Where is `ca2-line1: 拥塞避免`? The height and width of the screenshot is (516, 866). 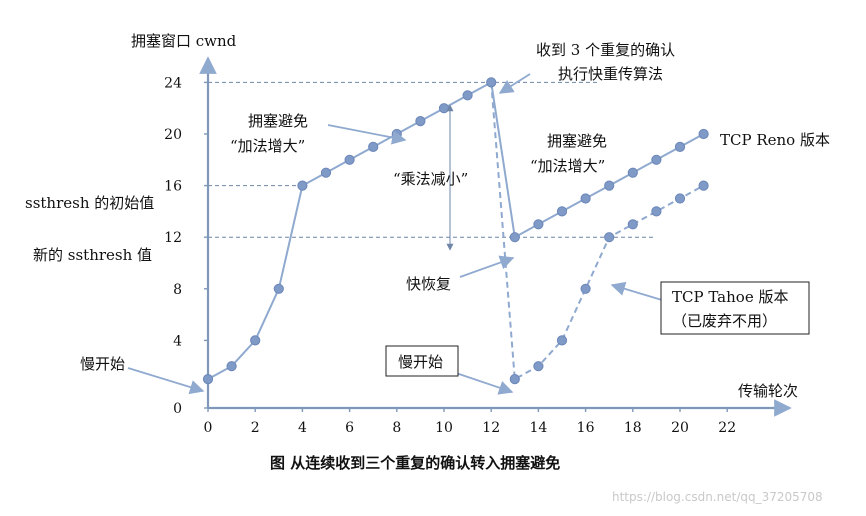 ca2-line1: 拥塞避免 is located at coordinates (577, 141).